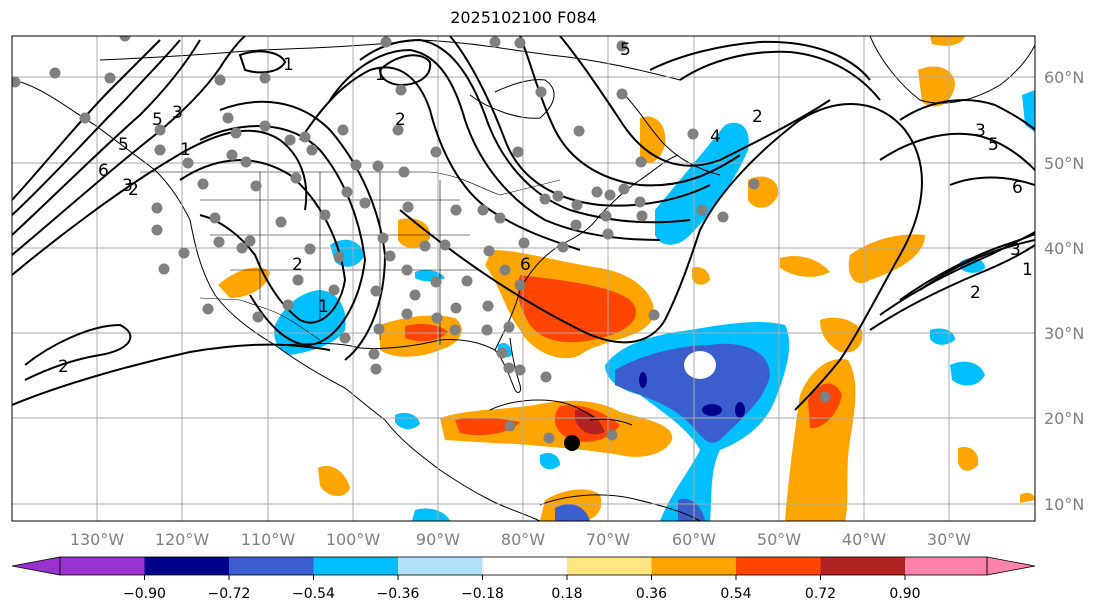 The height and width of the screenshot is (615, 1105). What do you see at coordinates (611, 422) in the screenshot?
I see `coastline-hispaniola` at bounding box center [611, 422].